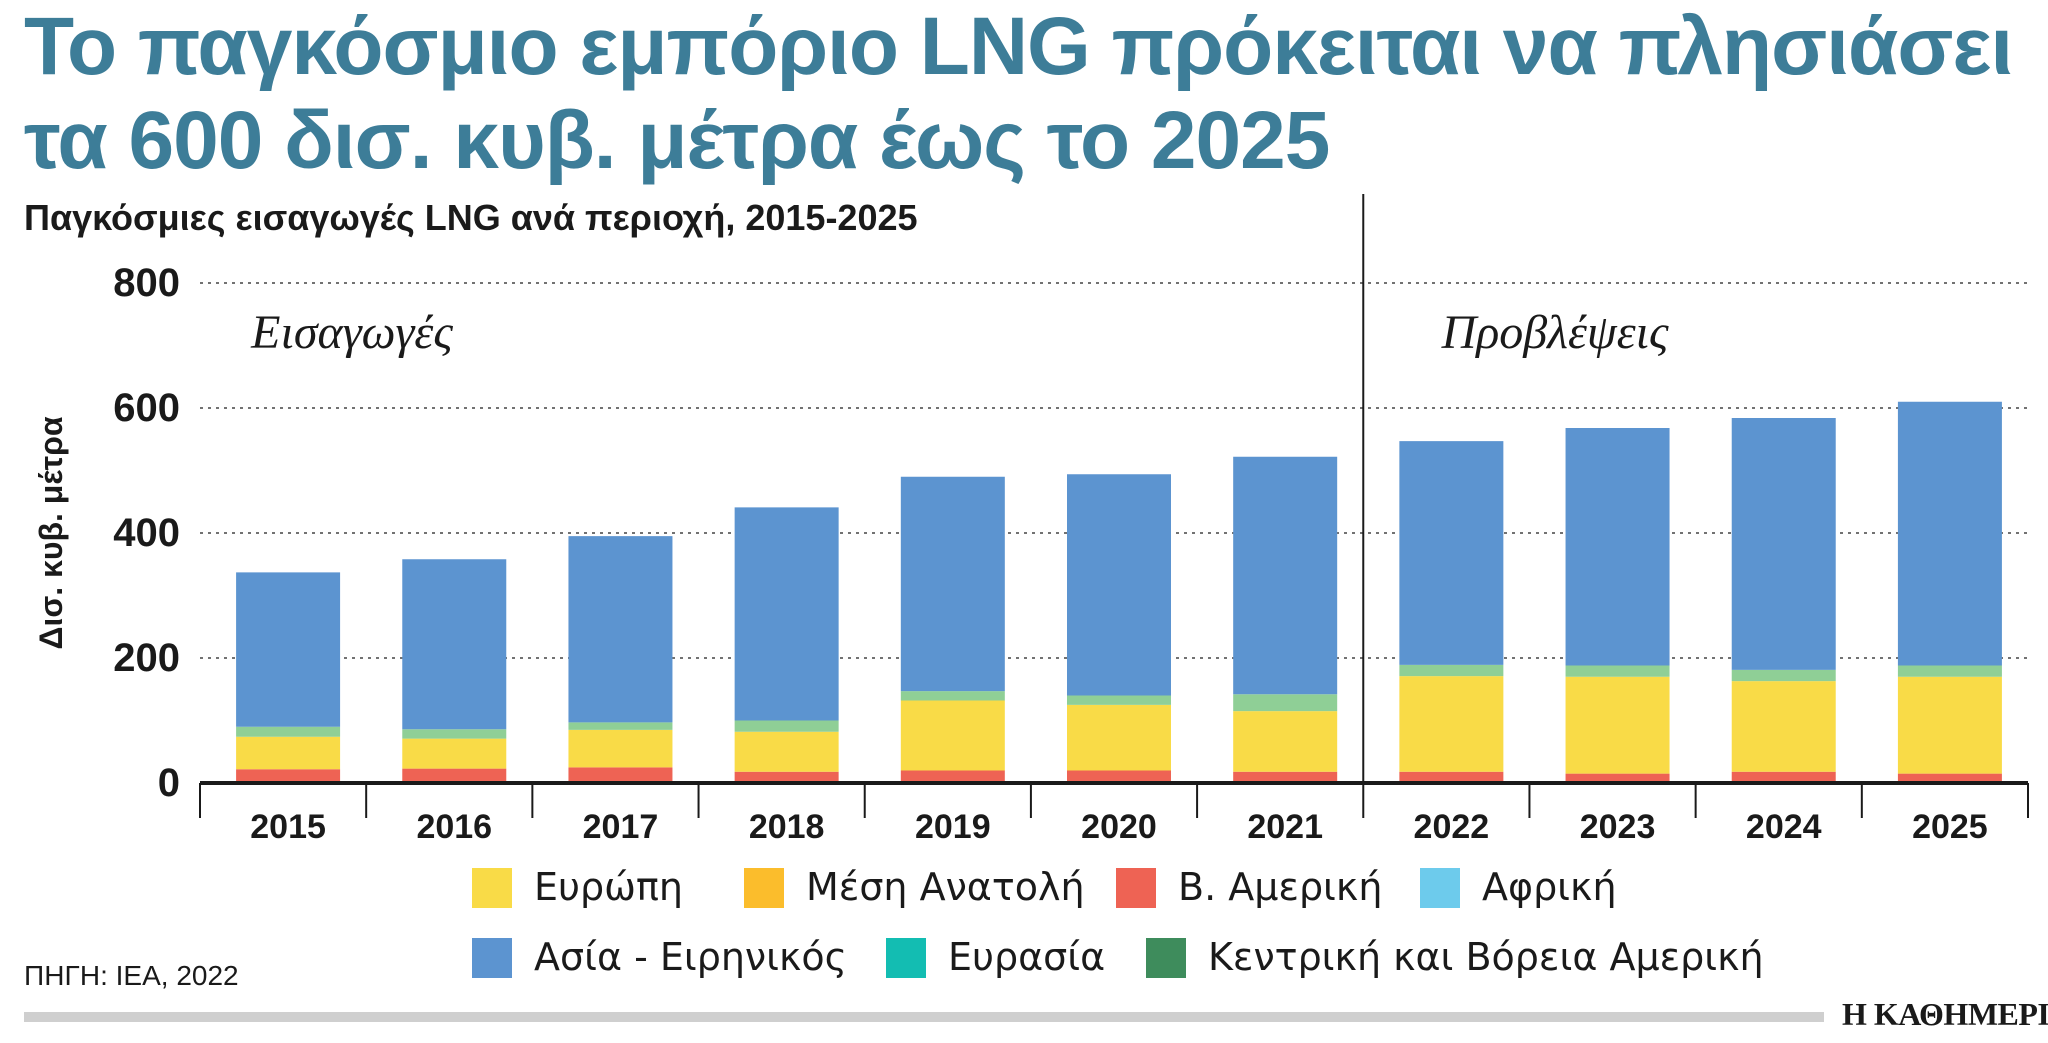 This screenshot has width=2048, height=1043. I want to click on x-tick-label: 2019, so click(953, 827).